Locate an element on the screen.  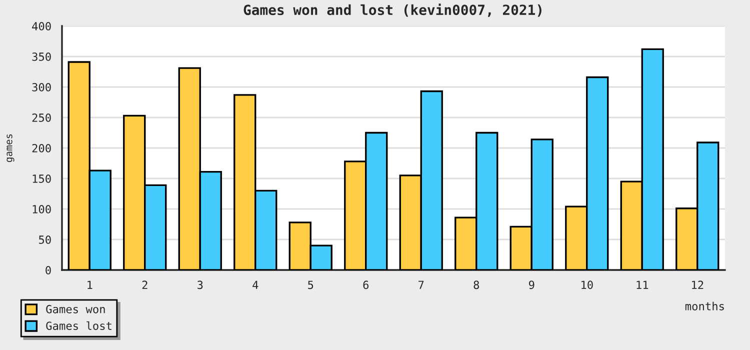
y-tick-label: 400 is located at coordinates (41, 26).